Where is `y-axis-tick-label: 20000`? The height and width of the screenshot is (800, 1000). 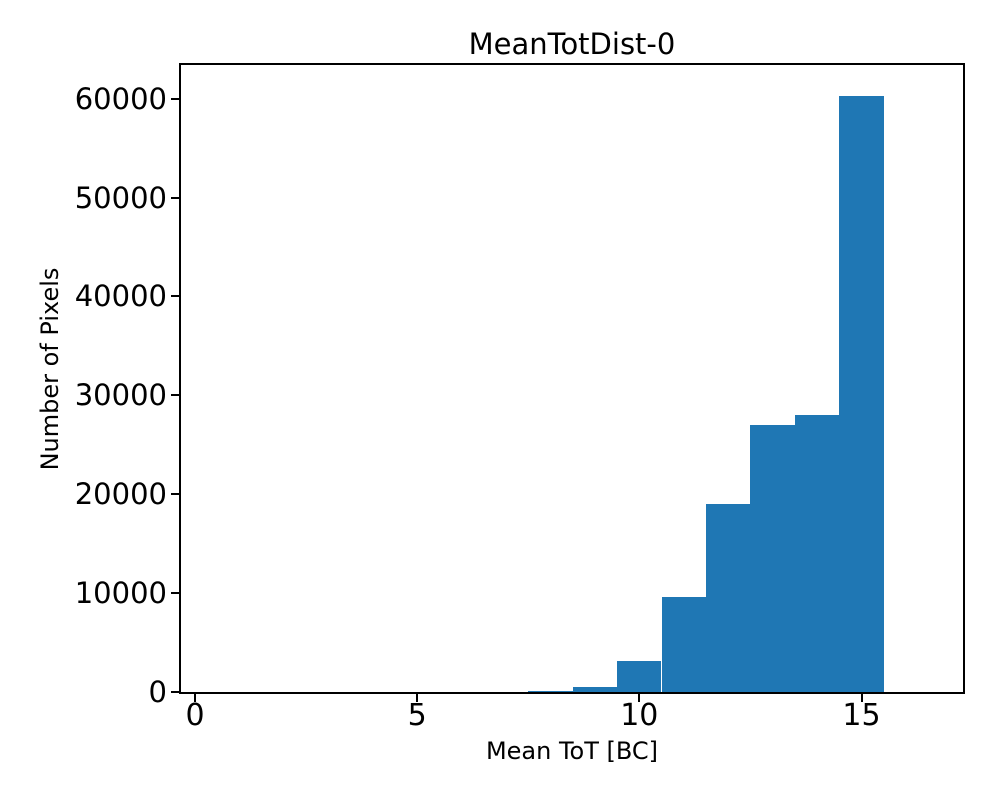
y-axis-tick-label: 20000 is located at coordinates (120, 494).